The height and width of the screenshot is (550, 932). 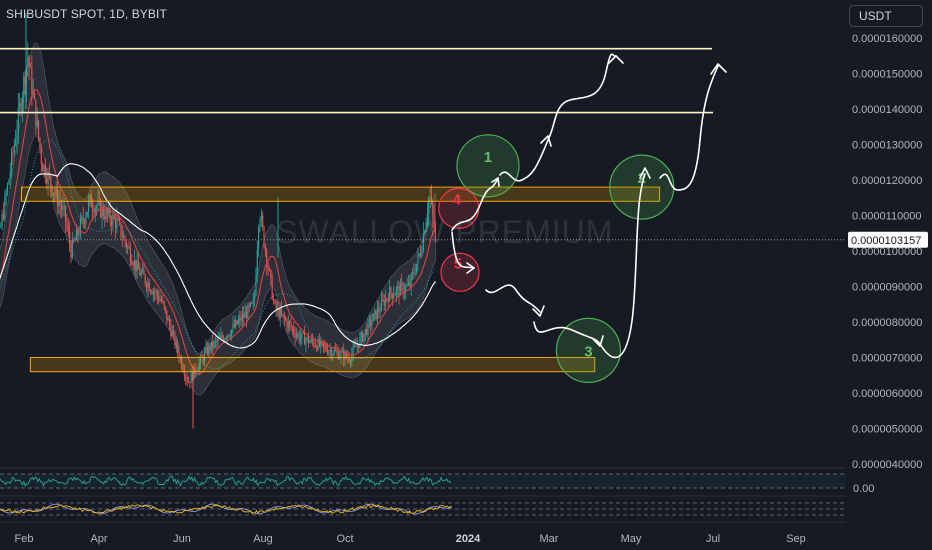 I want to click on price-tick-label: 0.0000050000, so click(x=887, y=430).